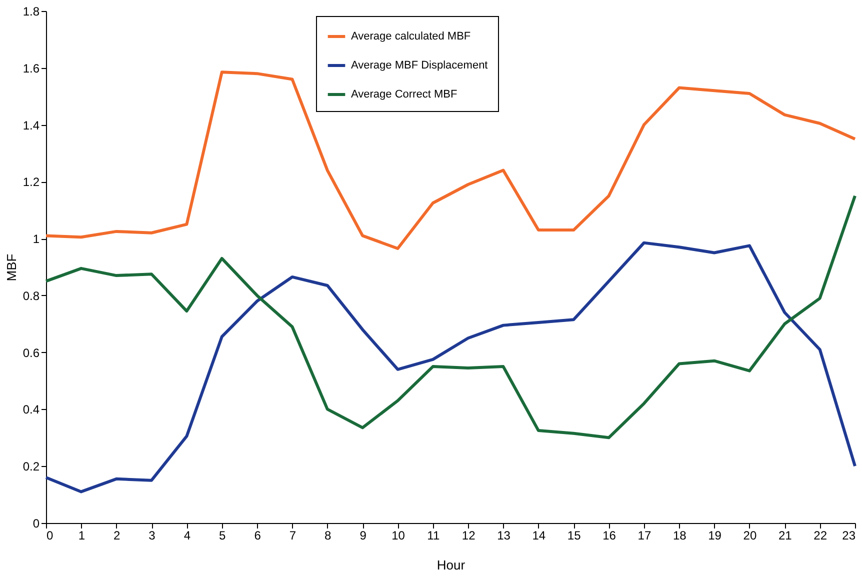 The width and height of the screenshot is (862, 577). What do you see at coordinates (469, 535) in the screenshot?
I see `x-tick-label: 12` at bounding box center [469, 535].